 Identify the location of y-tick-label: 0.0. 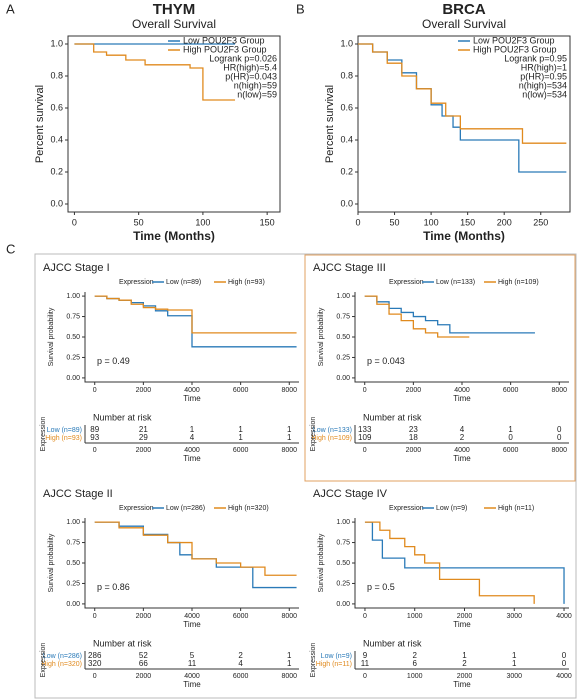
(56, 203).